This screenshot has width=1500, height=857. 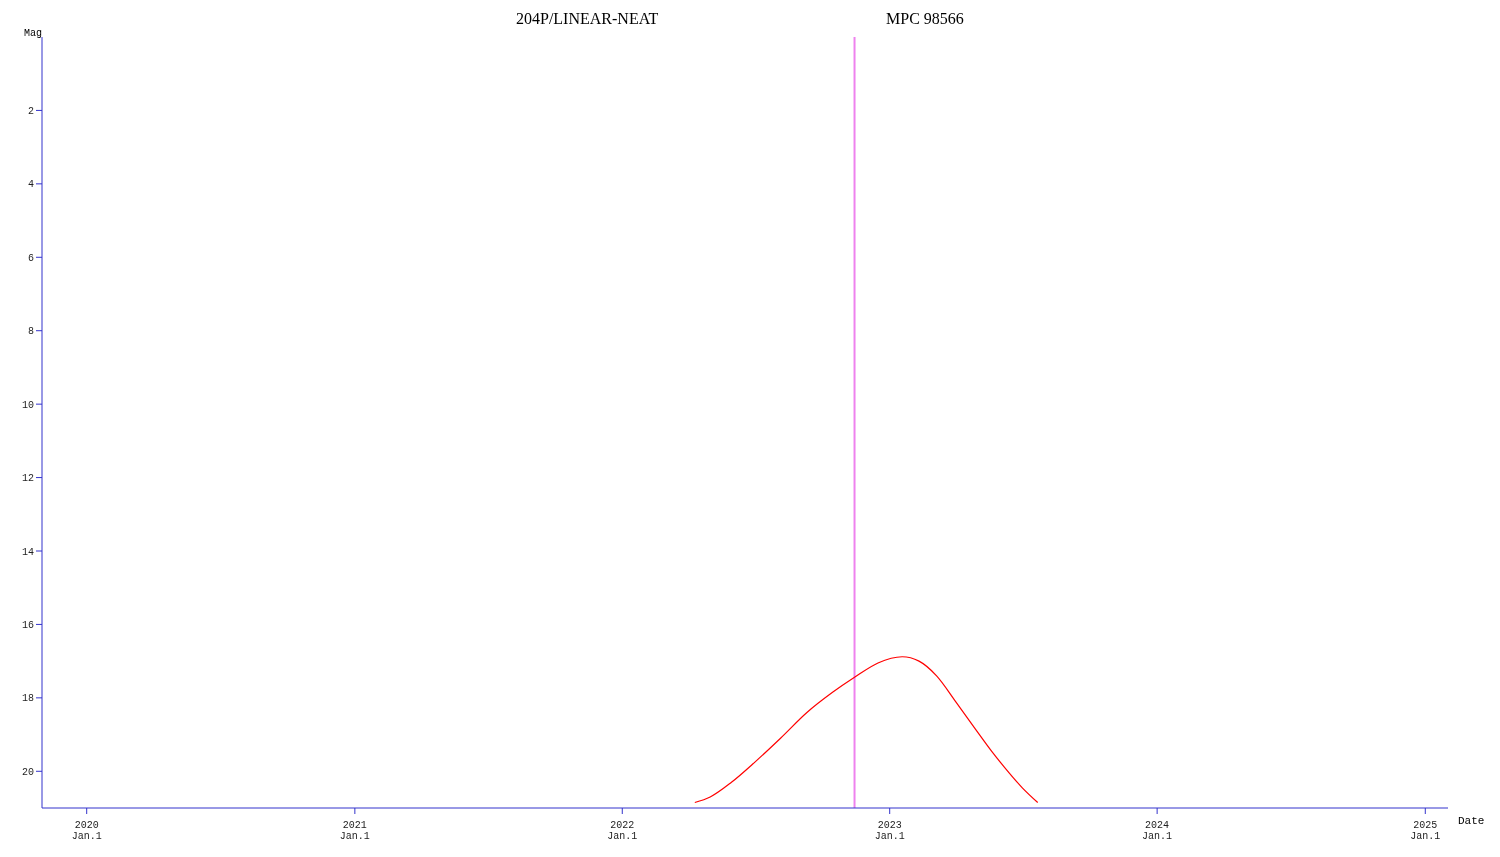 What do you see at coordinates (27, 479) in the screenshot?
I see `y-tick-label: 12` at bounding box center [27, 479].